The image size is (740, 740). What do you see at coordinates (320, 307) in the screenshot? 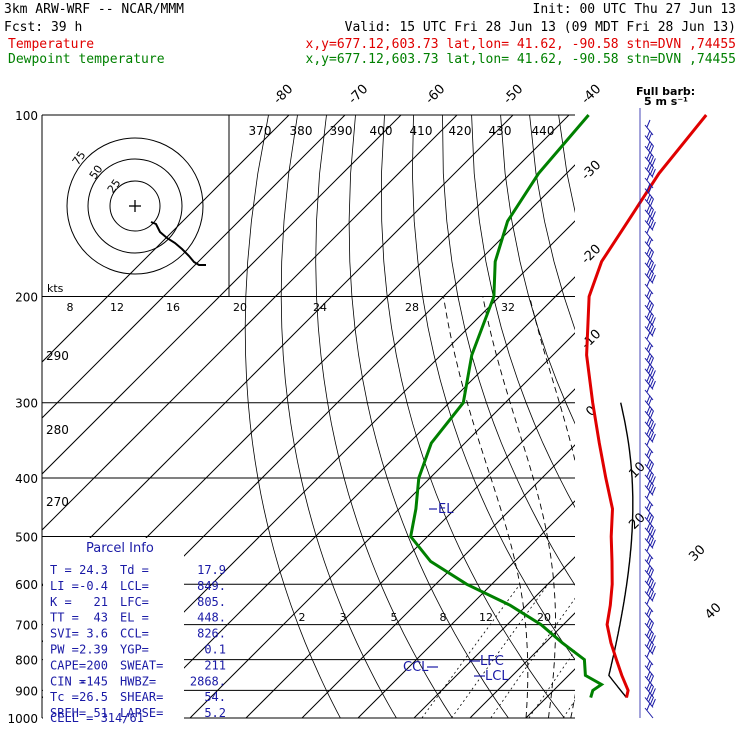
I see `speed-label: 24` at bounding box center [320, 307].